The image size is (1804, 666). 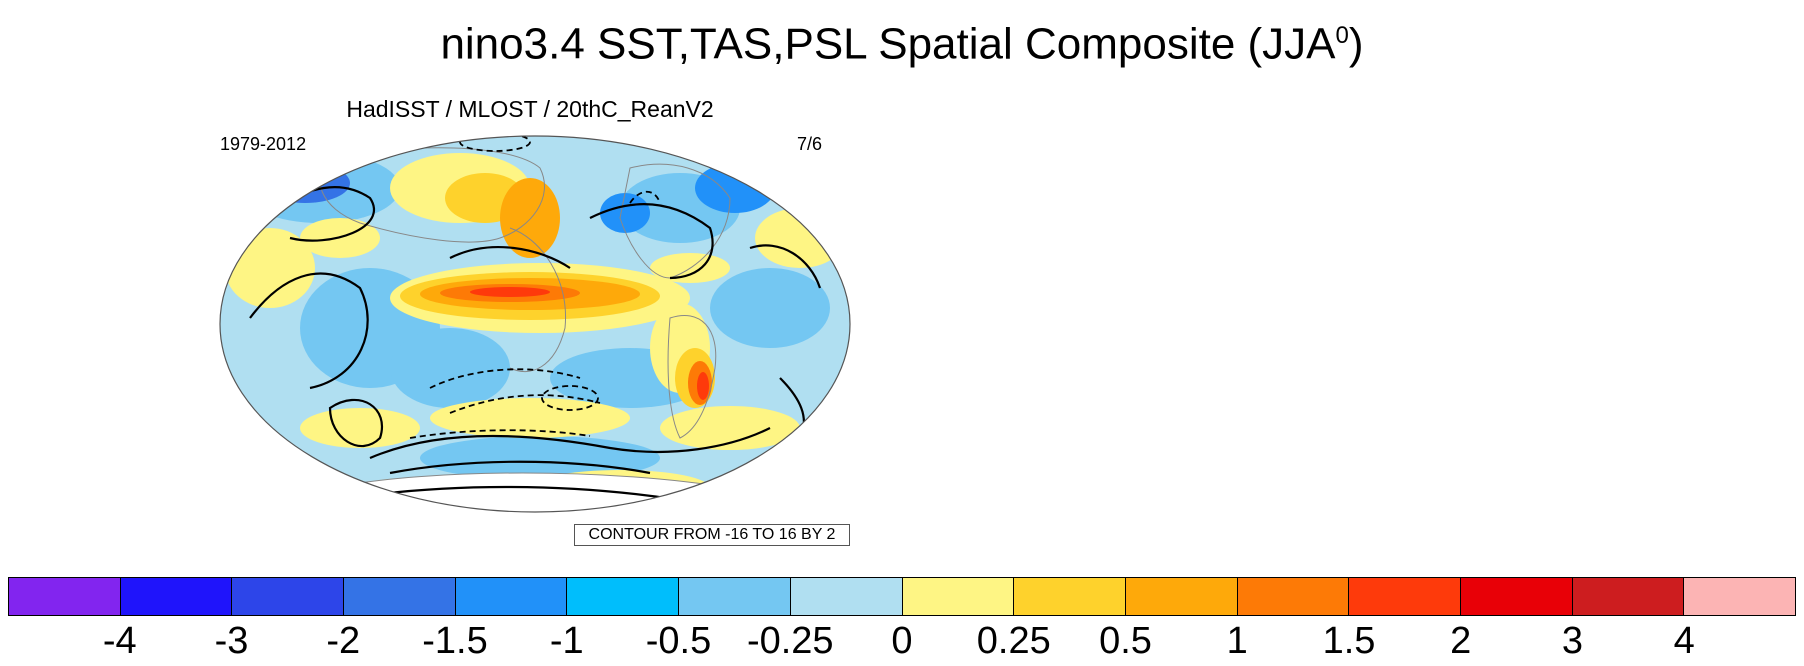 What do you see at coordinates (566, 641) in the screenshot?
I see `colorbar-tick-label: -1` at bounding box center [566, 641].